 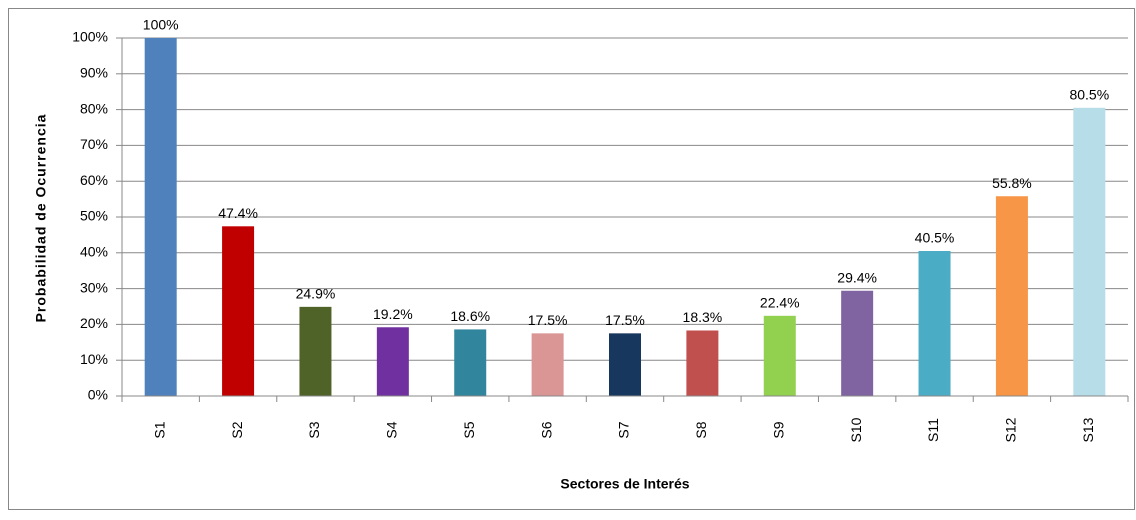 What do you see at coordinates (469, 429) in the screenshot?
I see `x-tick-label: S5` at bounding box center [469, 429].